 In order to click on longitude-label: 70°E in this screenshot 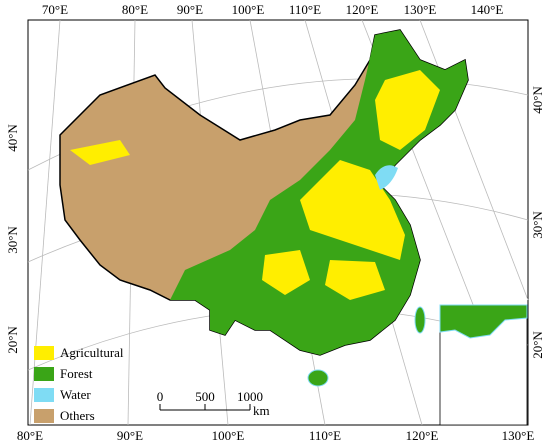, I will do `click(55, 9)`.